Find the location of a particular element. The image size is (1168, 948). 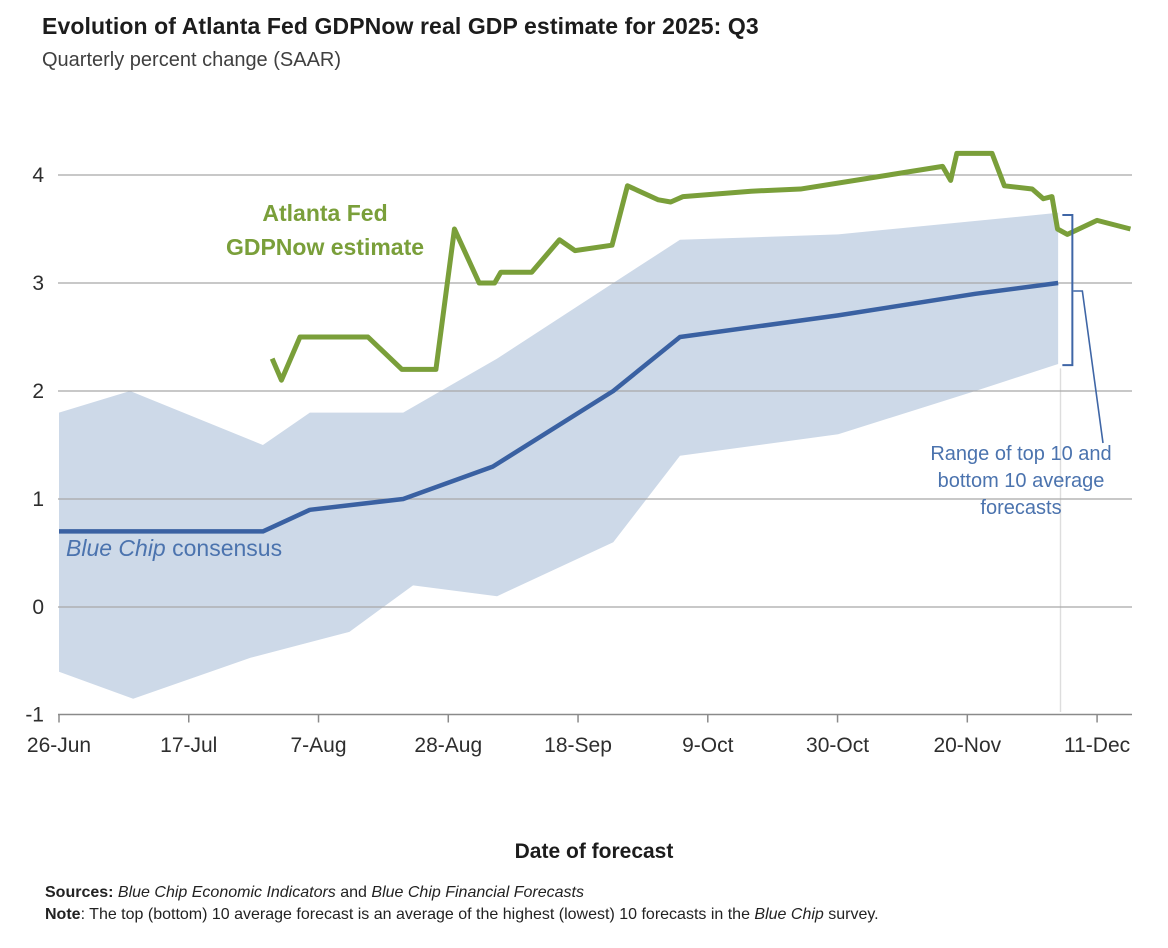

x-tick-label-30-Oct: 30-Oct is located at coordinates (837, 745).